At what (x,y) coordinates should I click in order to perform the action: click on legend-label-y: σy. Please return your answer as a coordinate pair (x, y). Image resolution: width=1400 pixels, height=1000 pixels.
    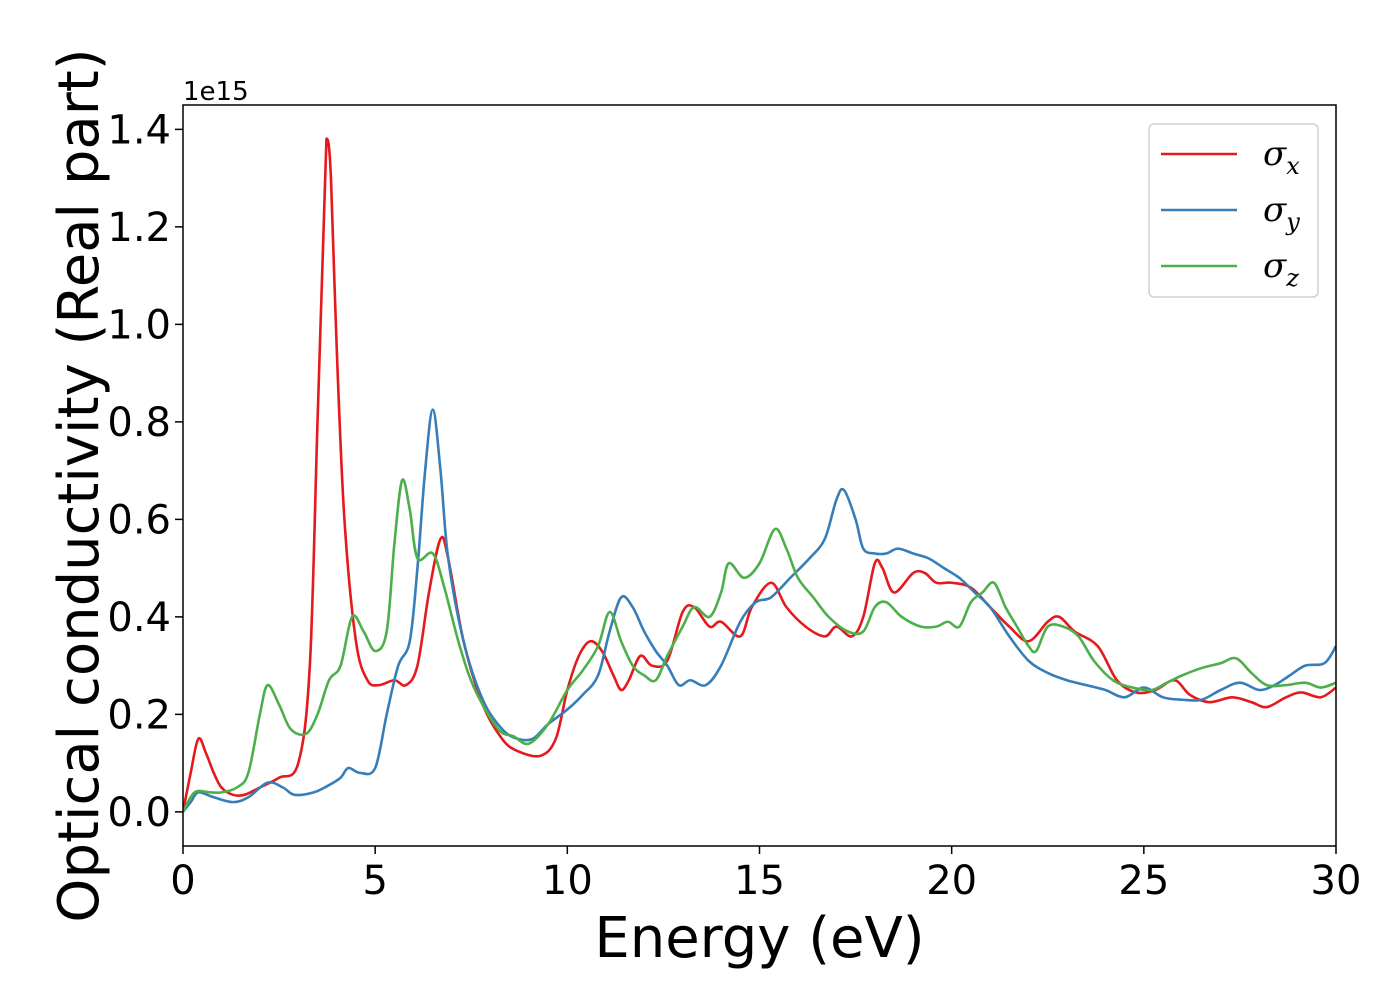
    Looking at the image, I should click on (1281, 213).